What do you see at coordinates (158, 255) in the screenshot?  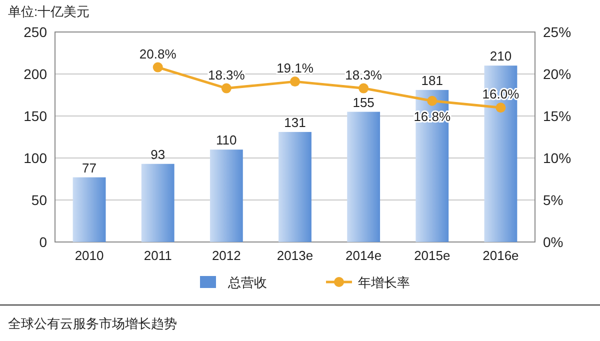 I see `x-tick-label: 2011` at bounding box center [158, 255].